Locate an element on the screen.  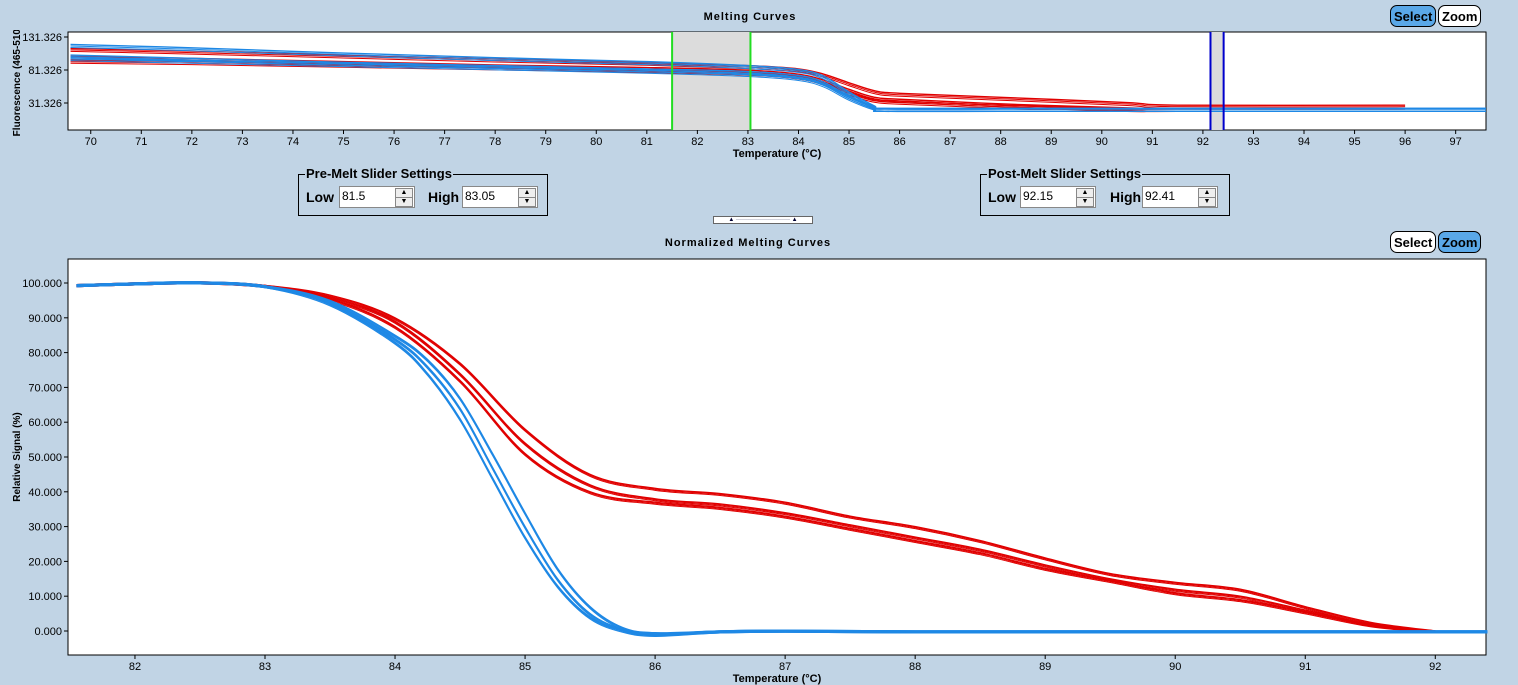
x-tick-label: 77 is located at coordinates (444, 142).